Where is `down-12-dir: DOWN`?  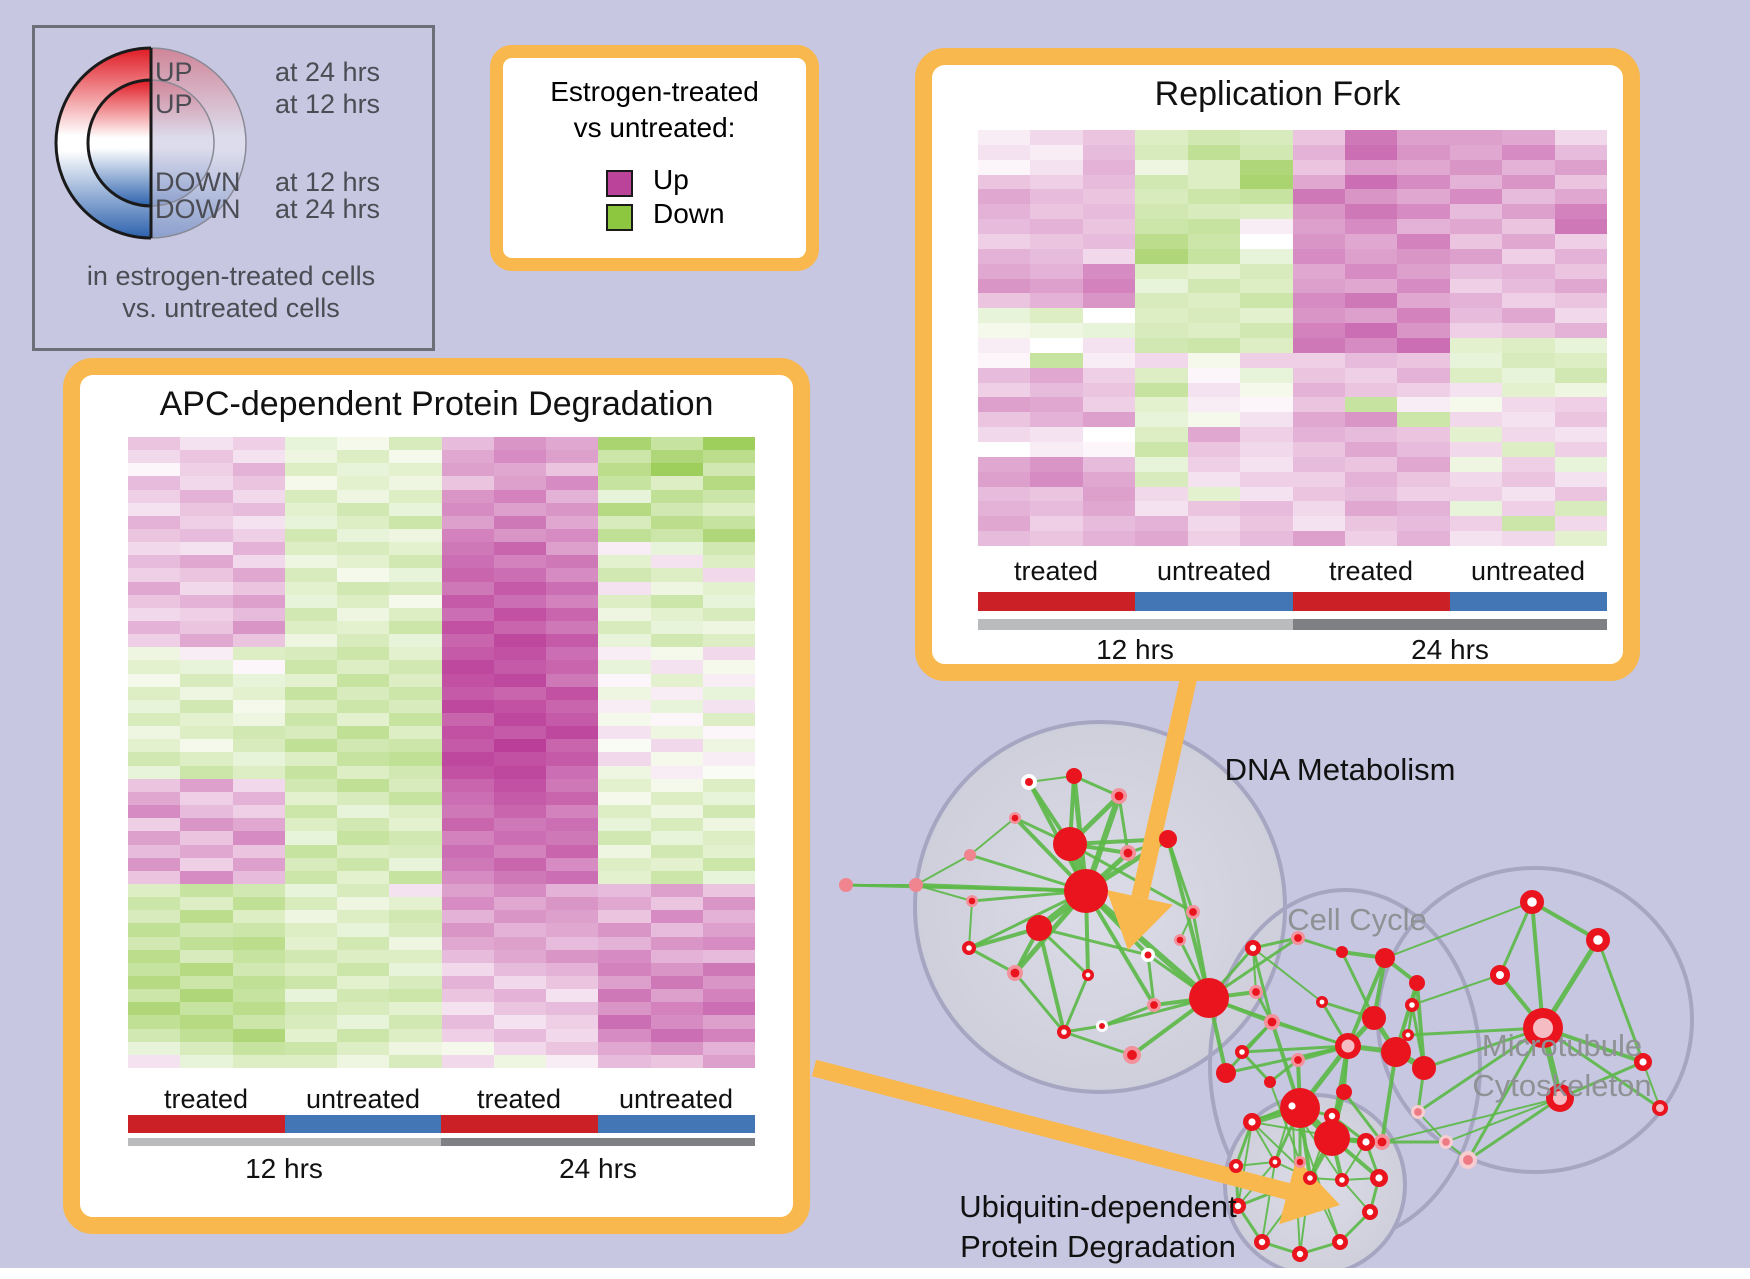 down-12-dir: DOWN is located at coordinates (197, 182).